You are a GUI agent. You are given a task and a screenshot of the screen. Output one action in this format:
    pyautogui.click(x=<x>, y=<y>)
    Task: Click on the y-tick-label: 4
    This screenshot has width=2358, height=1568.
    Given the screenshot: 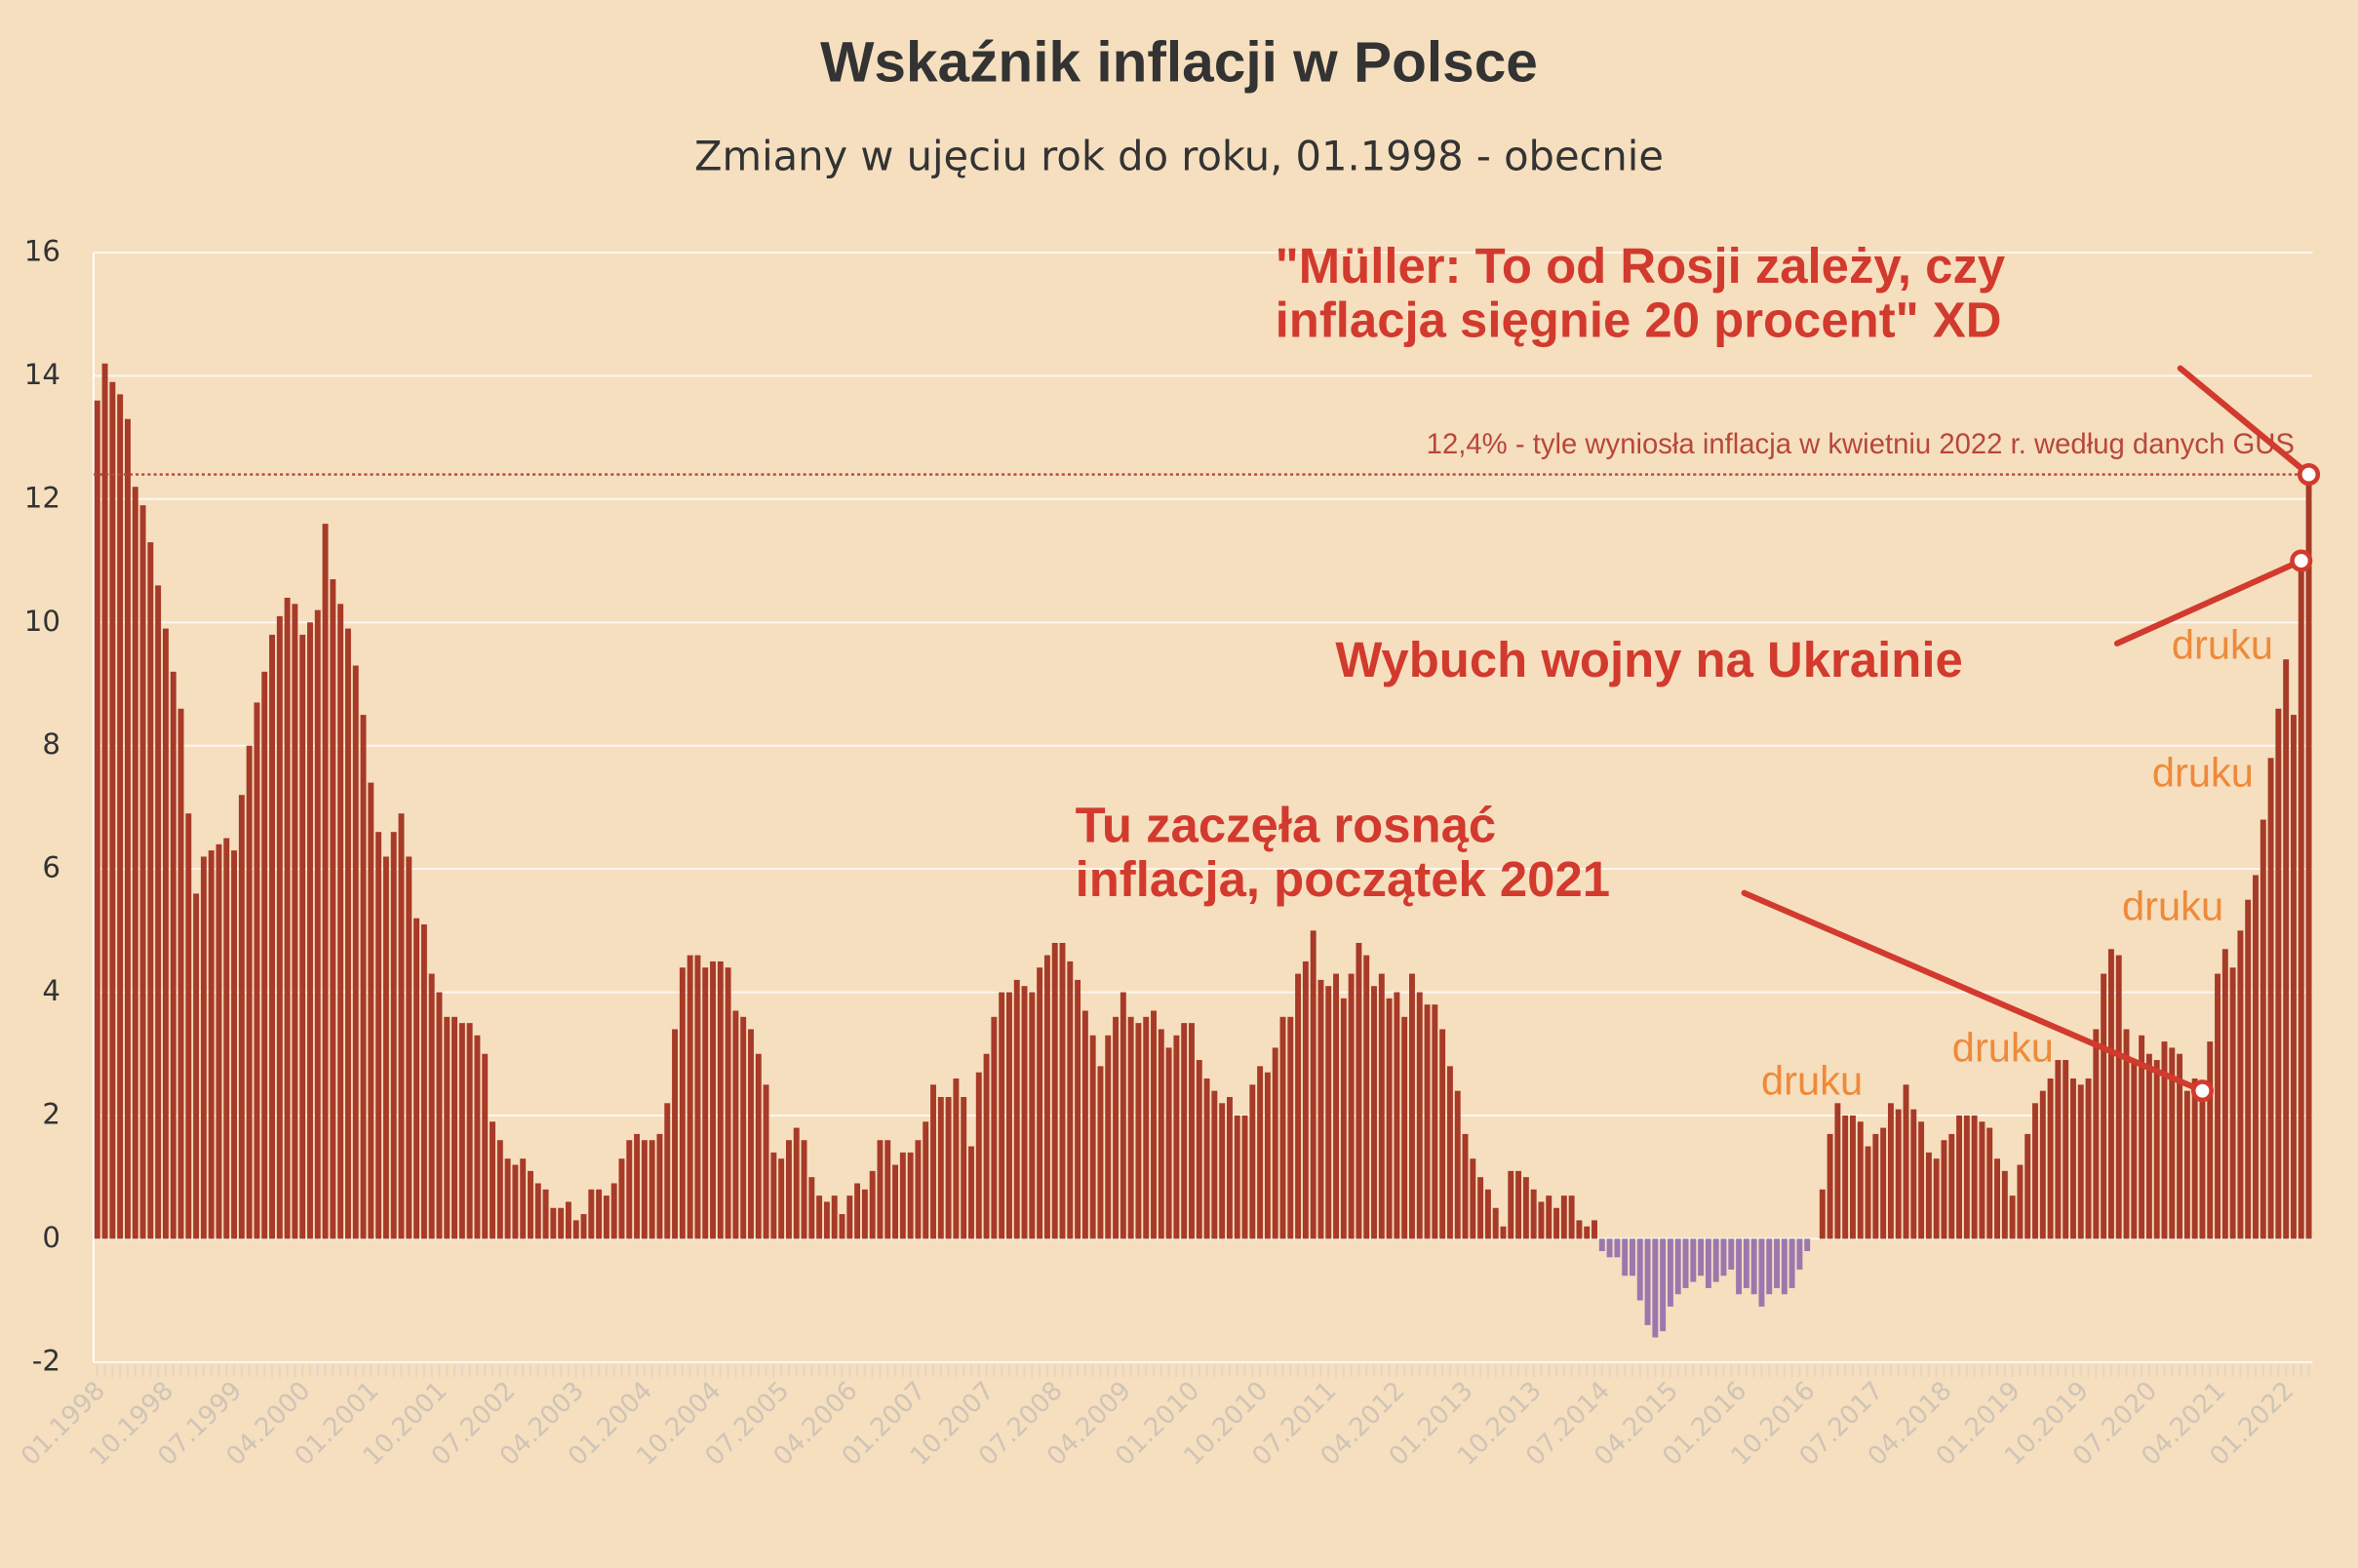 What is the action you would take?
    pyautogui.click(x=51, y=990)
    